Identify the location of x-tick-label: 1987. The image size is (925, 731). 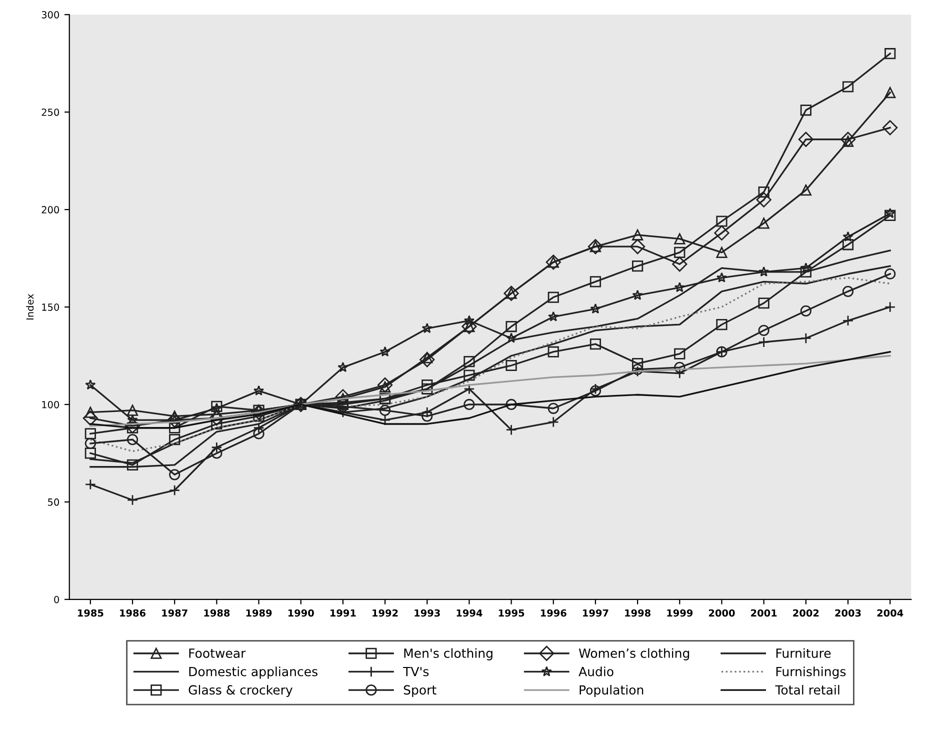
(175, 613).